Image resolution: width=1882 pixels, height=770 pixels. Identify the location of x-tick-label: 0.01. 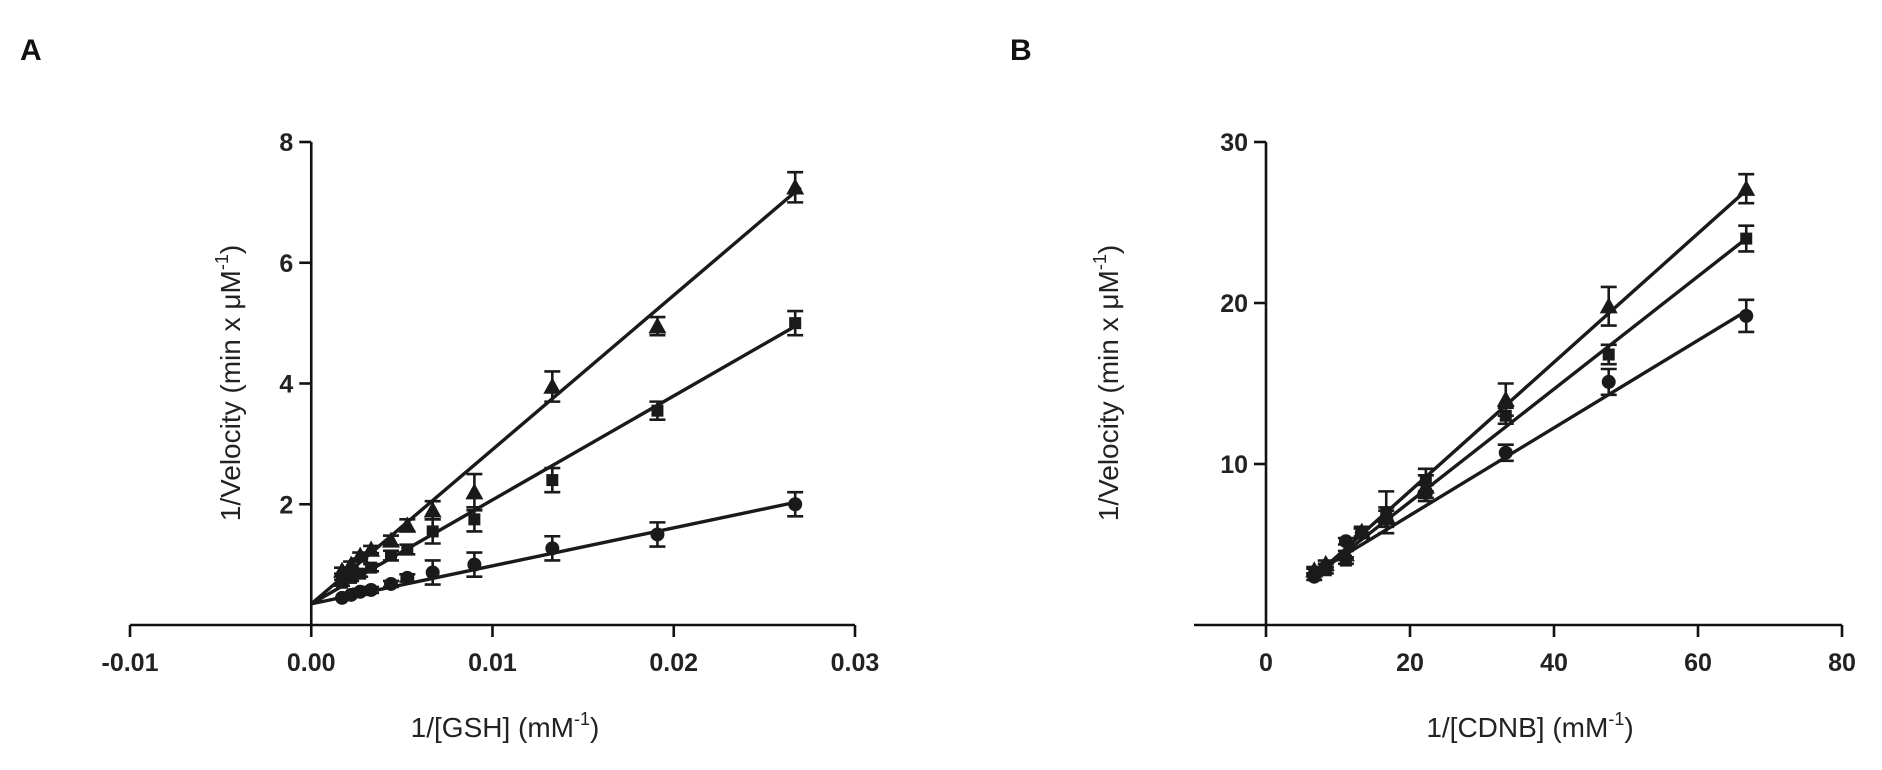
(492, 663).